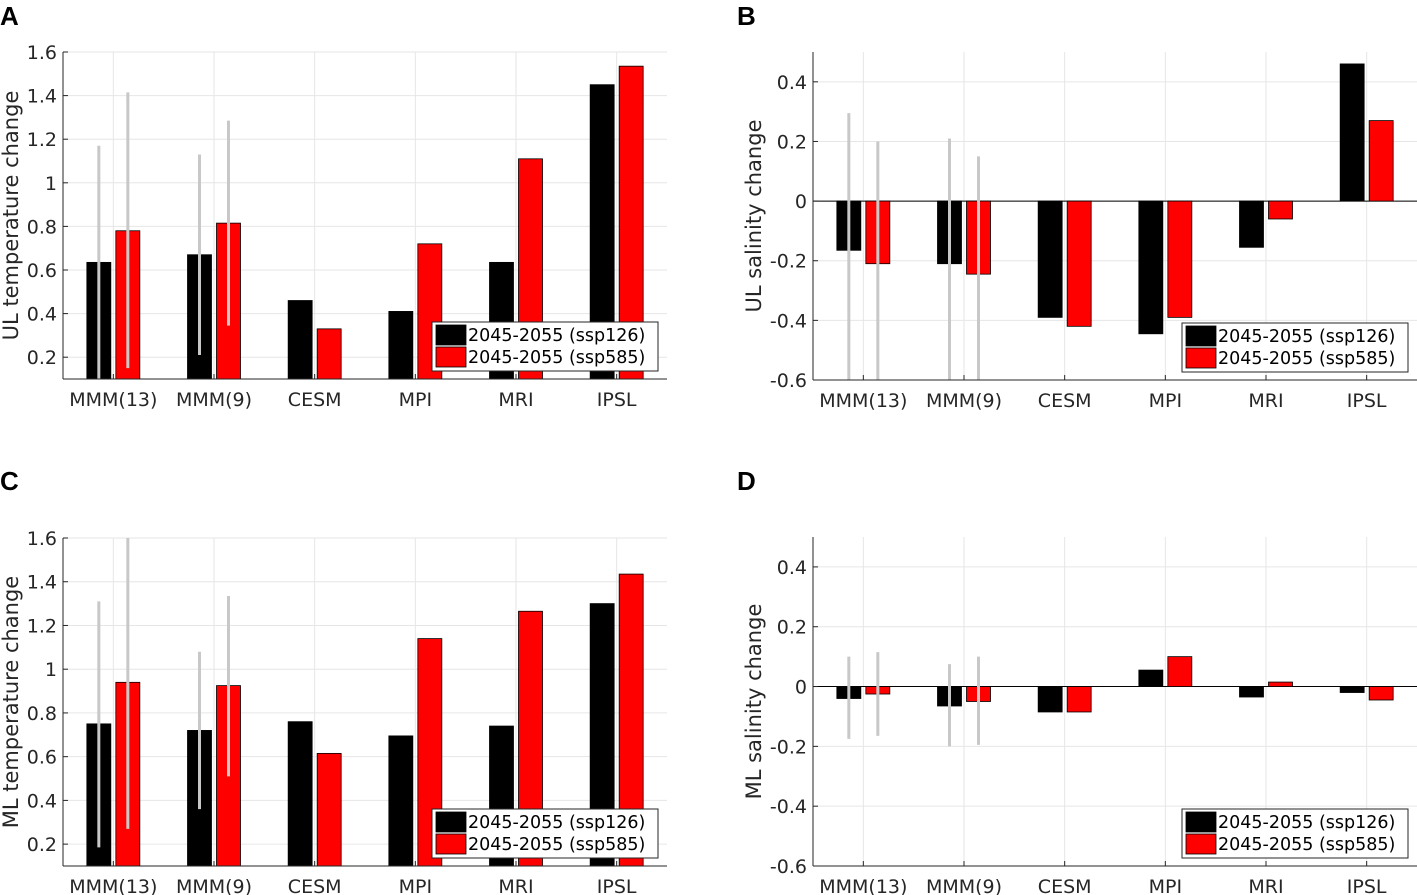 Image resolution: width=1417 pixels, height=895 pixels. What do you see at coordinates (11, 216) in the screenshot?
I see `y-axis-title: UL temperature change` at bounding box center [11, 216].